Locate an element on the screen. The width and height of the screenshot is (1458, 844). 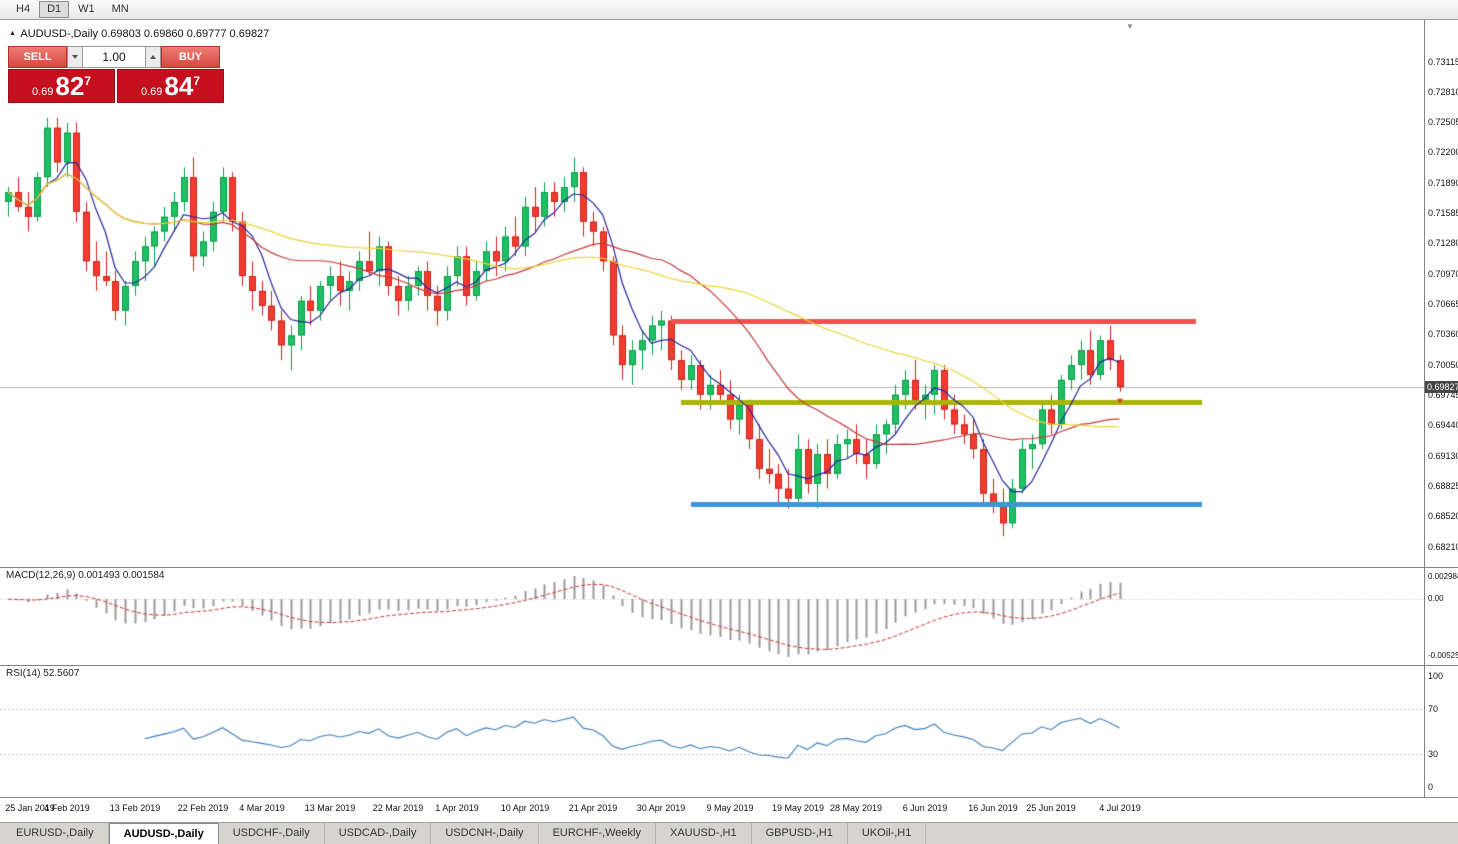
price-axis-label: 0.69130 is located at coordinates (1443, 456).